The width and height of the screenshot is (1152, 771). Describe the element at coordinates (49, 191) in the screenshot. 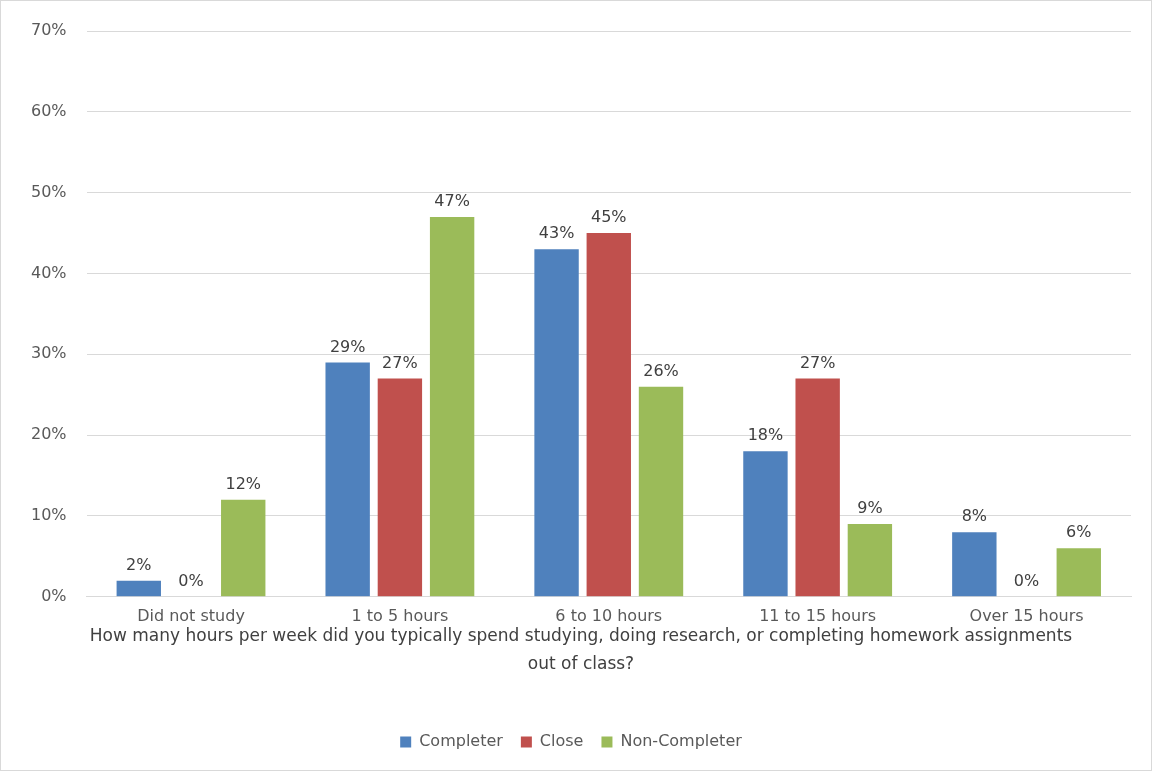

I see `y-tick-label: 50%` at that location.